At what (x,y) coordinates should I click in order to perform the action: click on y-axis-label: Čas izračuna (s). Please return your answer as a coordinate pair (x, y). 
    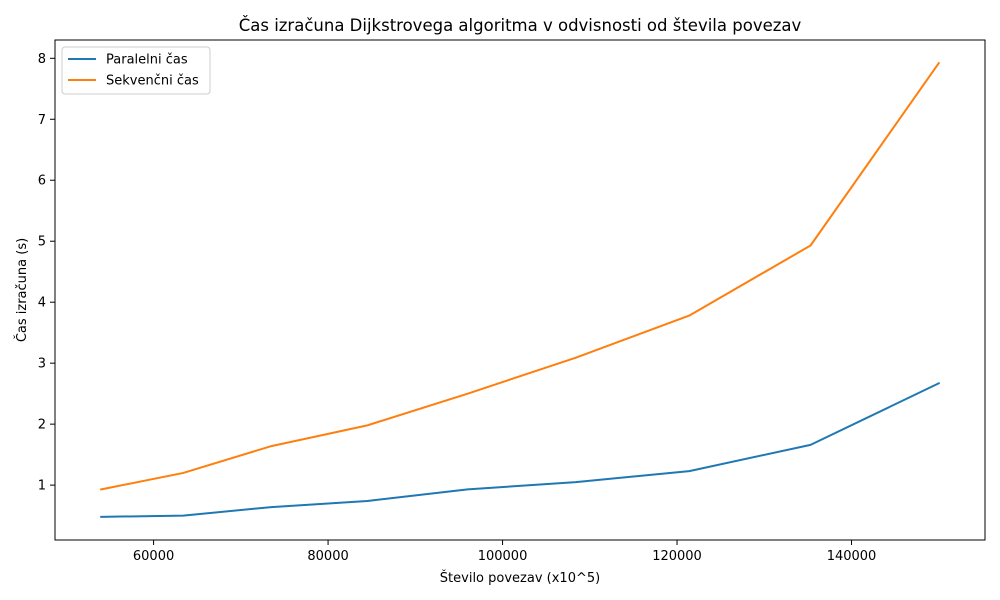
    Looking at the image, I should click on (22, 290).